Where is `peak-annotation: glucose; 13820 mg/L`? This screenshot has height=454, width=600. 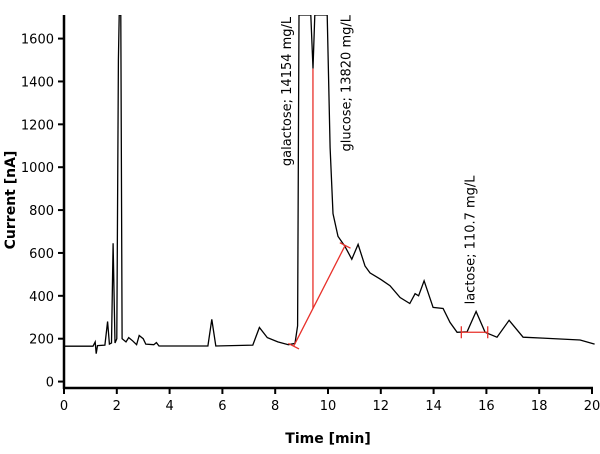
peak-annotation: glucose; 13820 mg/L is located at coordinates (346, 82).